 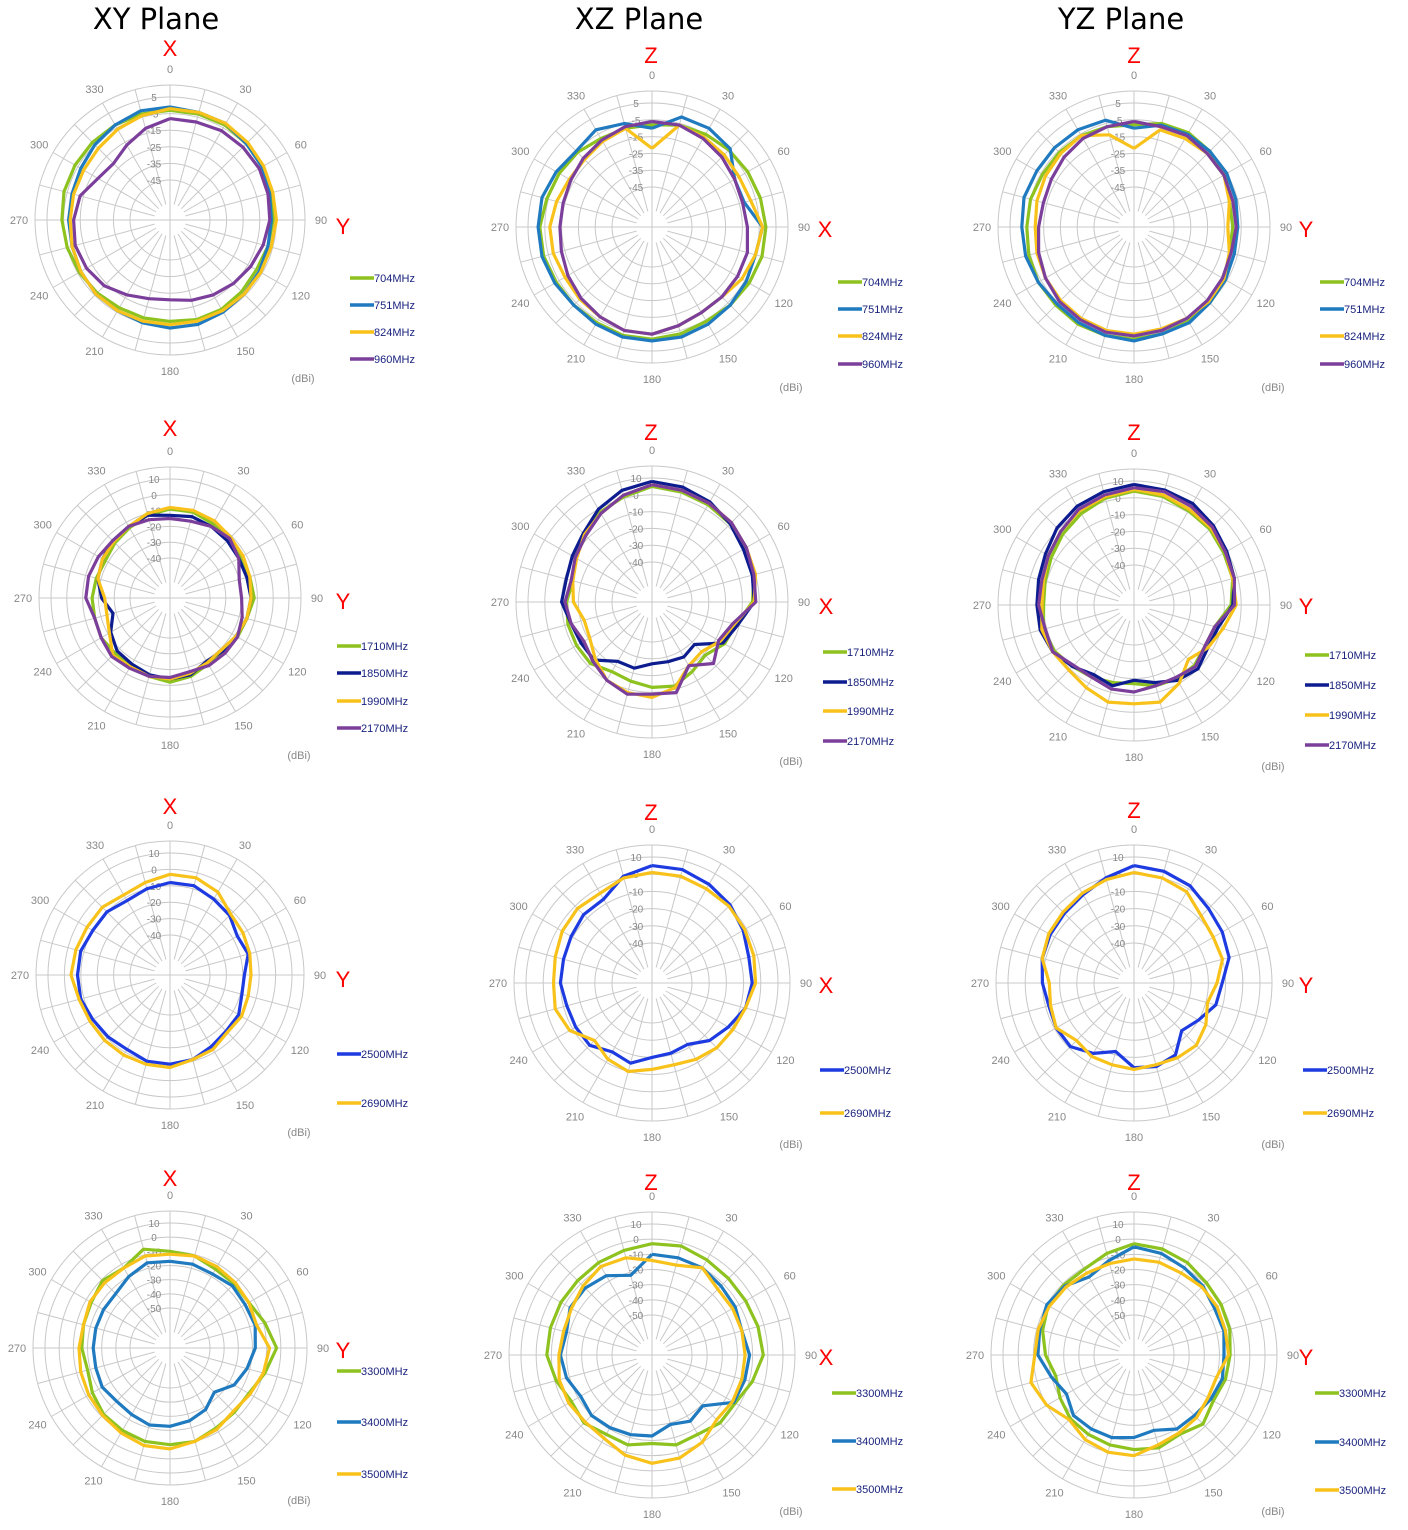 I want to click on angle-tick-label: 330, so click(x=1054, y=1218).